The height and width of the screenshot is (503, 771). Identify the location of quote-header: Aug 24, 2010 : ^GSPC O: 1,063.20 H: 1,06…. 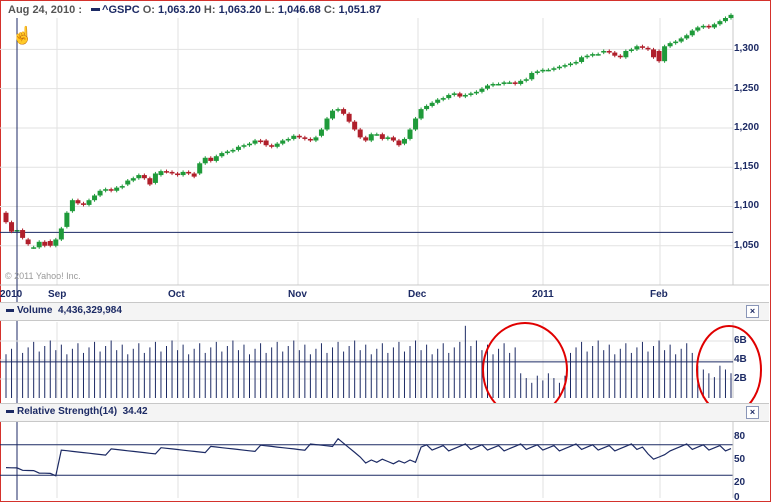
(194, 10).